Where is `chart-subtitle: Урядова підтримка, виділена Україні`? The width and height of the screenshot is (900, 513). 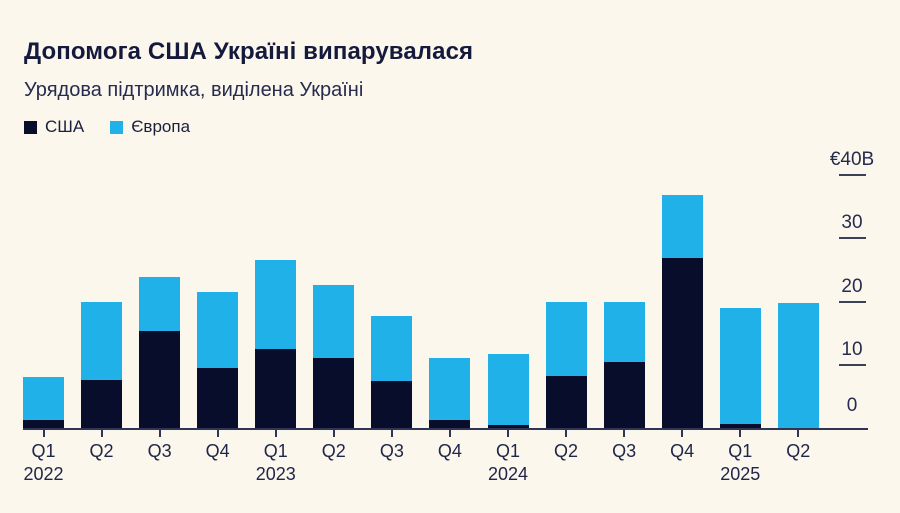
chart-subtitle: Урядова підтримка, виділена Україні is located at coordinates (194, 90).